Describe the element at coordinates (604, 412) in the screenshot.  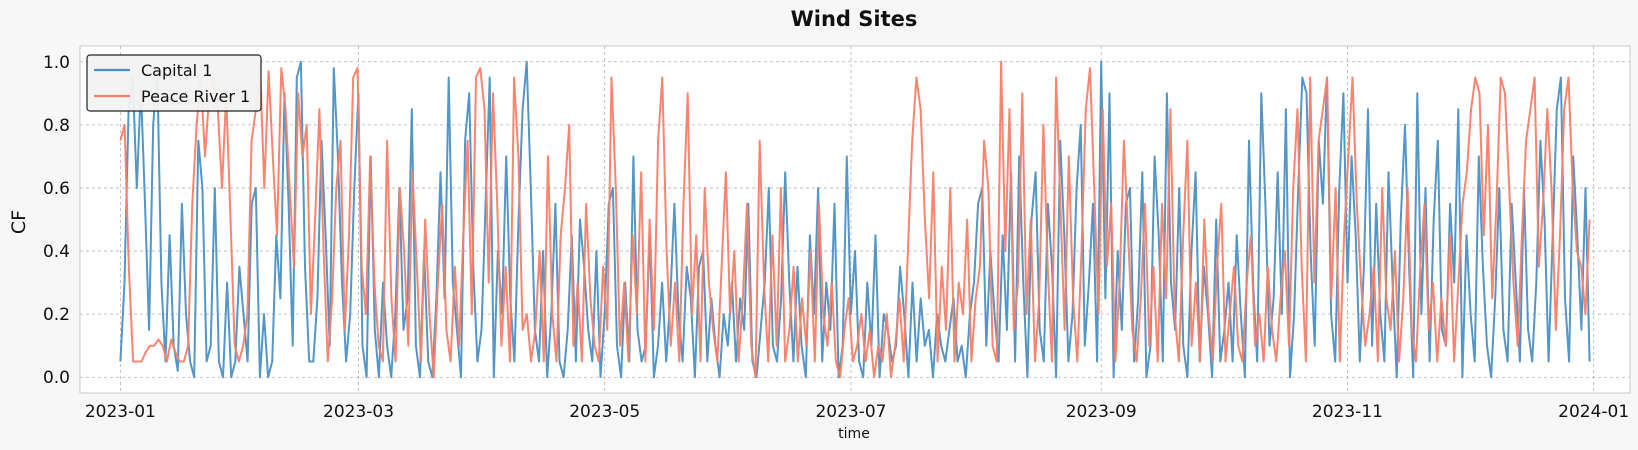
I see `x-tick-label: 2023-05` at that location.